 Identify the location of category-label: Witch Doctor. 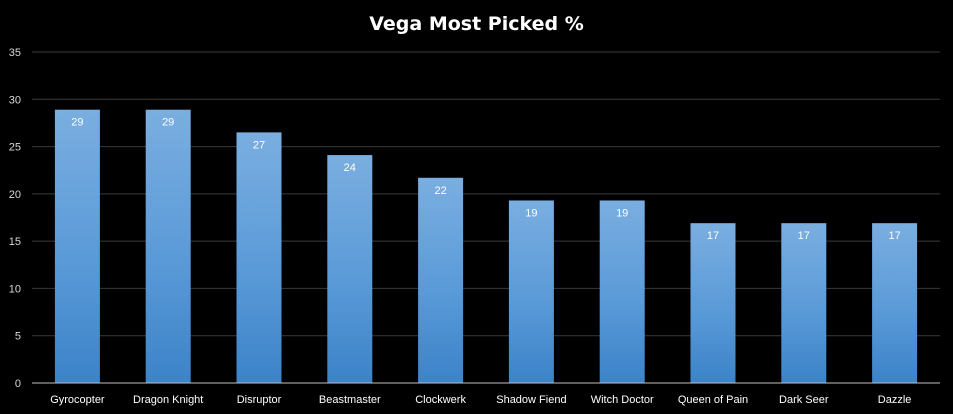
(622, 400).